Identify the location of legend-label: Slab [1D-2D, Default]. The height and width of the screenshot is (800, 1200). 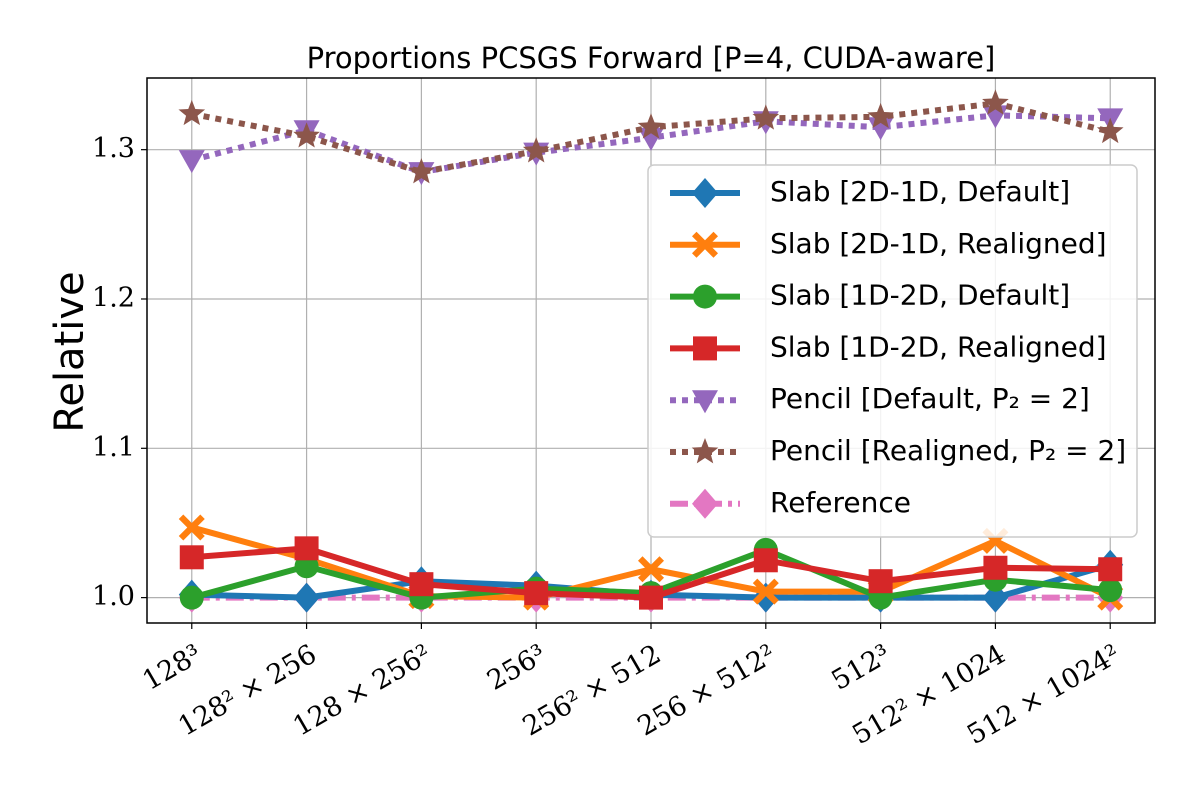
(920, 295).